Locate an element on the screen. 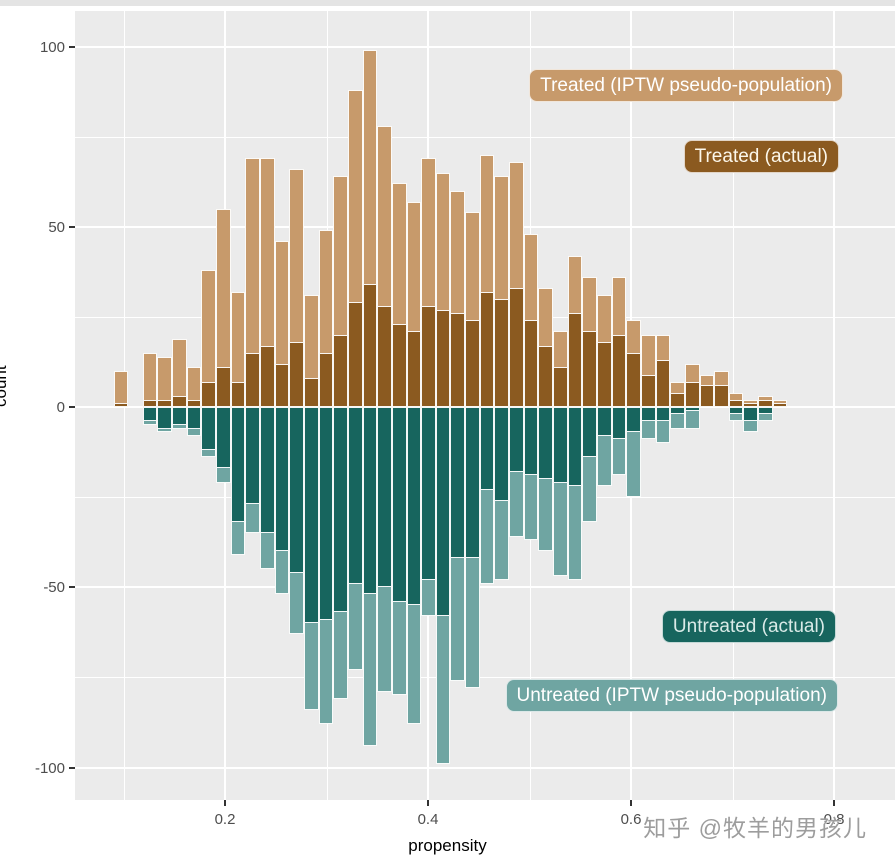  x-tick-label: 0.2 is located at coordinates (225, 819).